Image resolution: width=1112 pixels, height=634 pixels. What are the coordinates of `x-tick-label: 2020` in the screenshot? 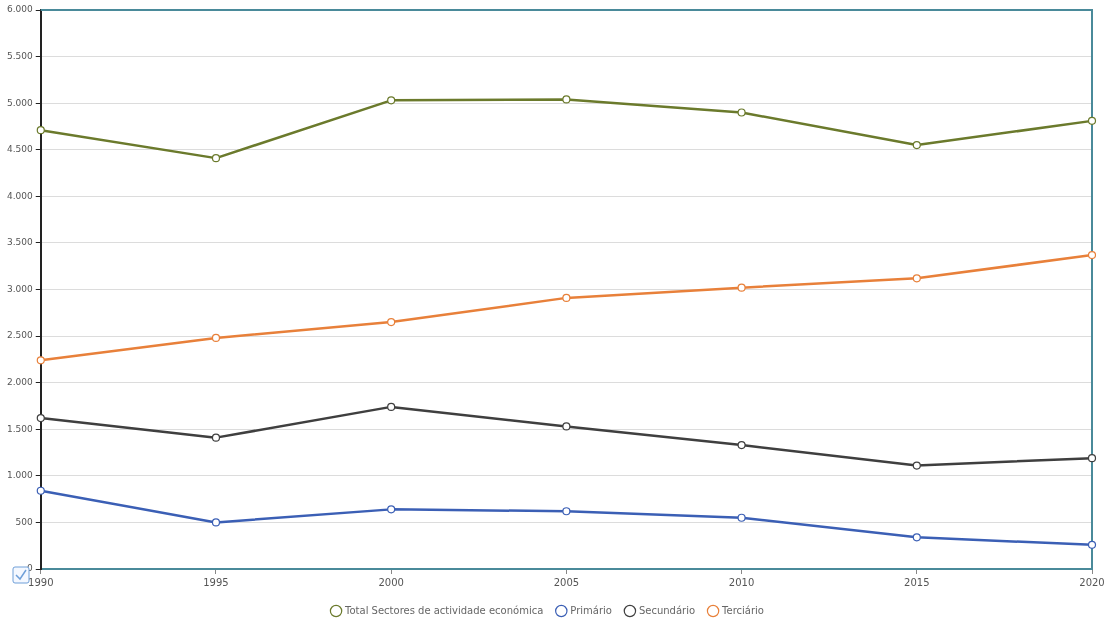 It's located at (1092, 582).